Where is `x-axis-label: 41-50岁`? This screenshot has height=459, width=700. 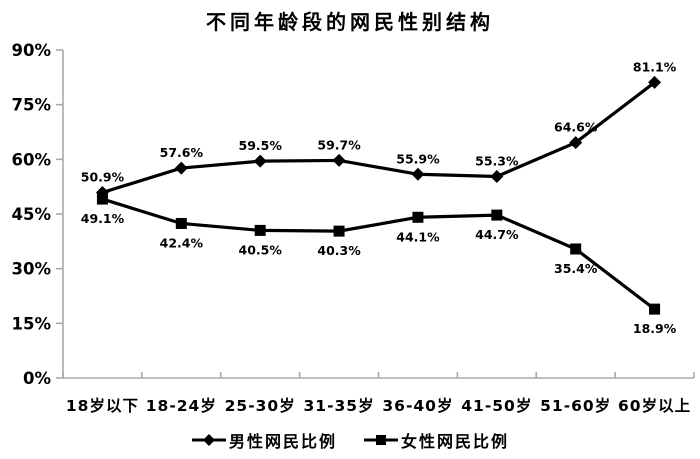
x-axis-label: 41-50岁 is located at coordinates (496, 405).